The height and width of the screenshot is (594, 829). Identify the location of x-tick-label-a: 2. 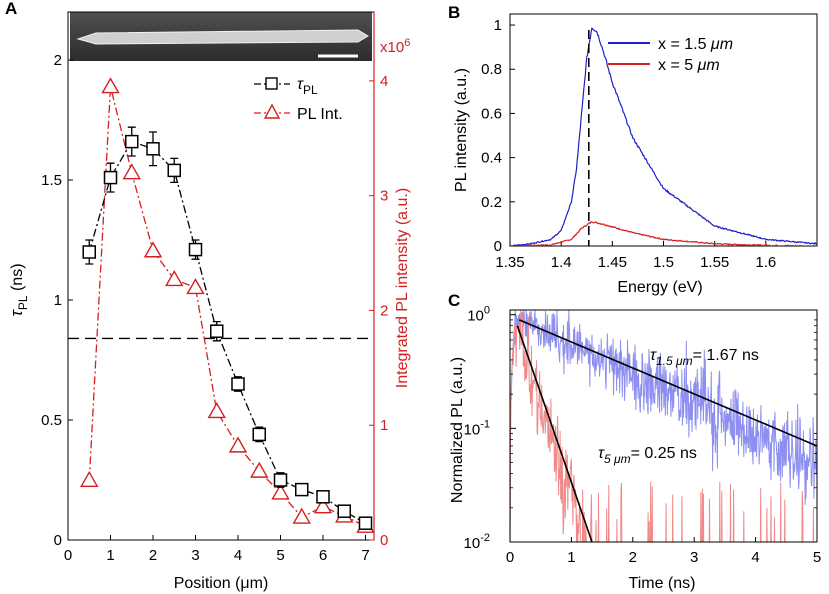
(153, 555).